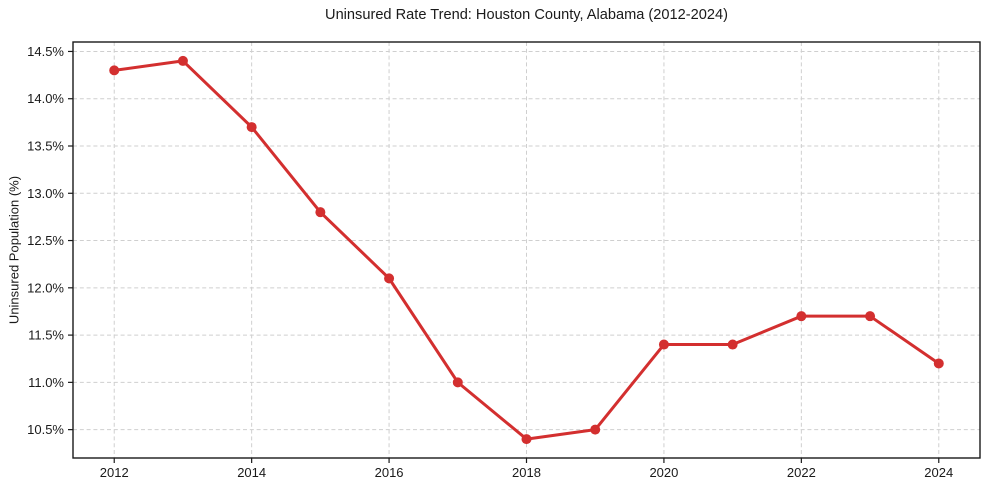  What do you see at coordinates (801, 316) in the screenshot?
I see `data-point-2022` at bounding box center [801, 316].